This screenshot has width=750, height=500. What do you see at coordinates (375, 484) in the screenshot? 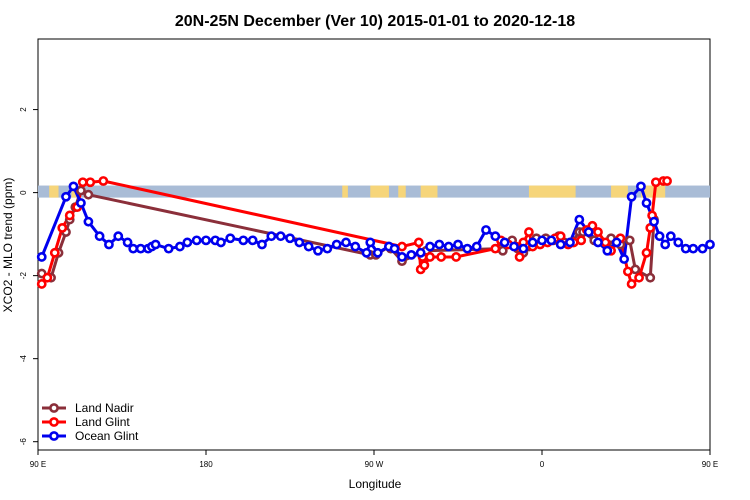
I see `x-axis-label: Longitude` at bounding box center [375, 484].